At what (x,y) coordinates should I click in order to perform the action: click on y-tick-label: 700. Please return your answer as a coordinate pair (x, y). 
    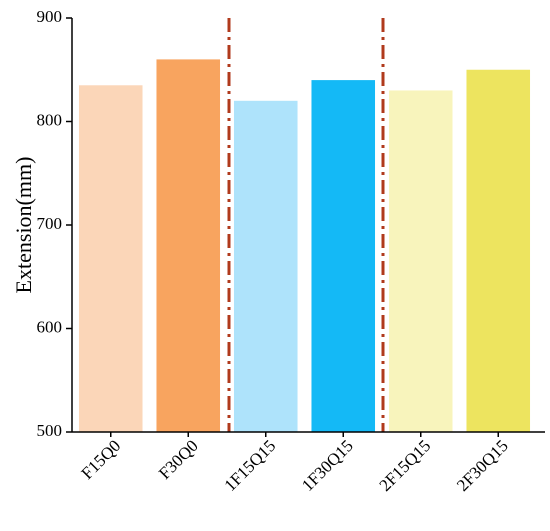
    Looking at the image, I should click on (50, 223).